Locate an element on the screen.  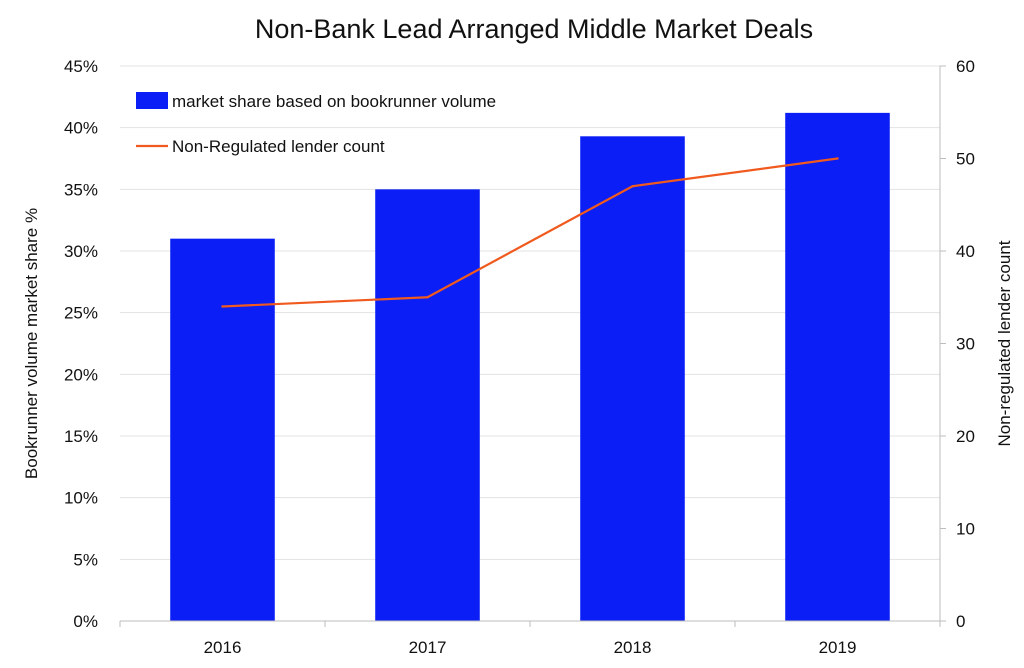
x-tick-label: 2019 is located at coordinates (838, 647).